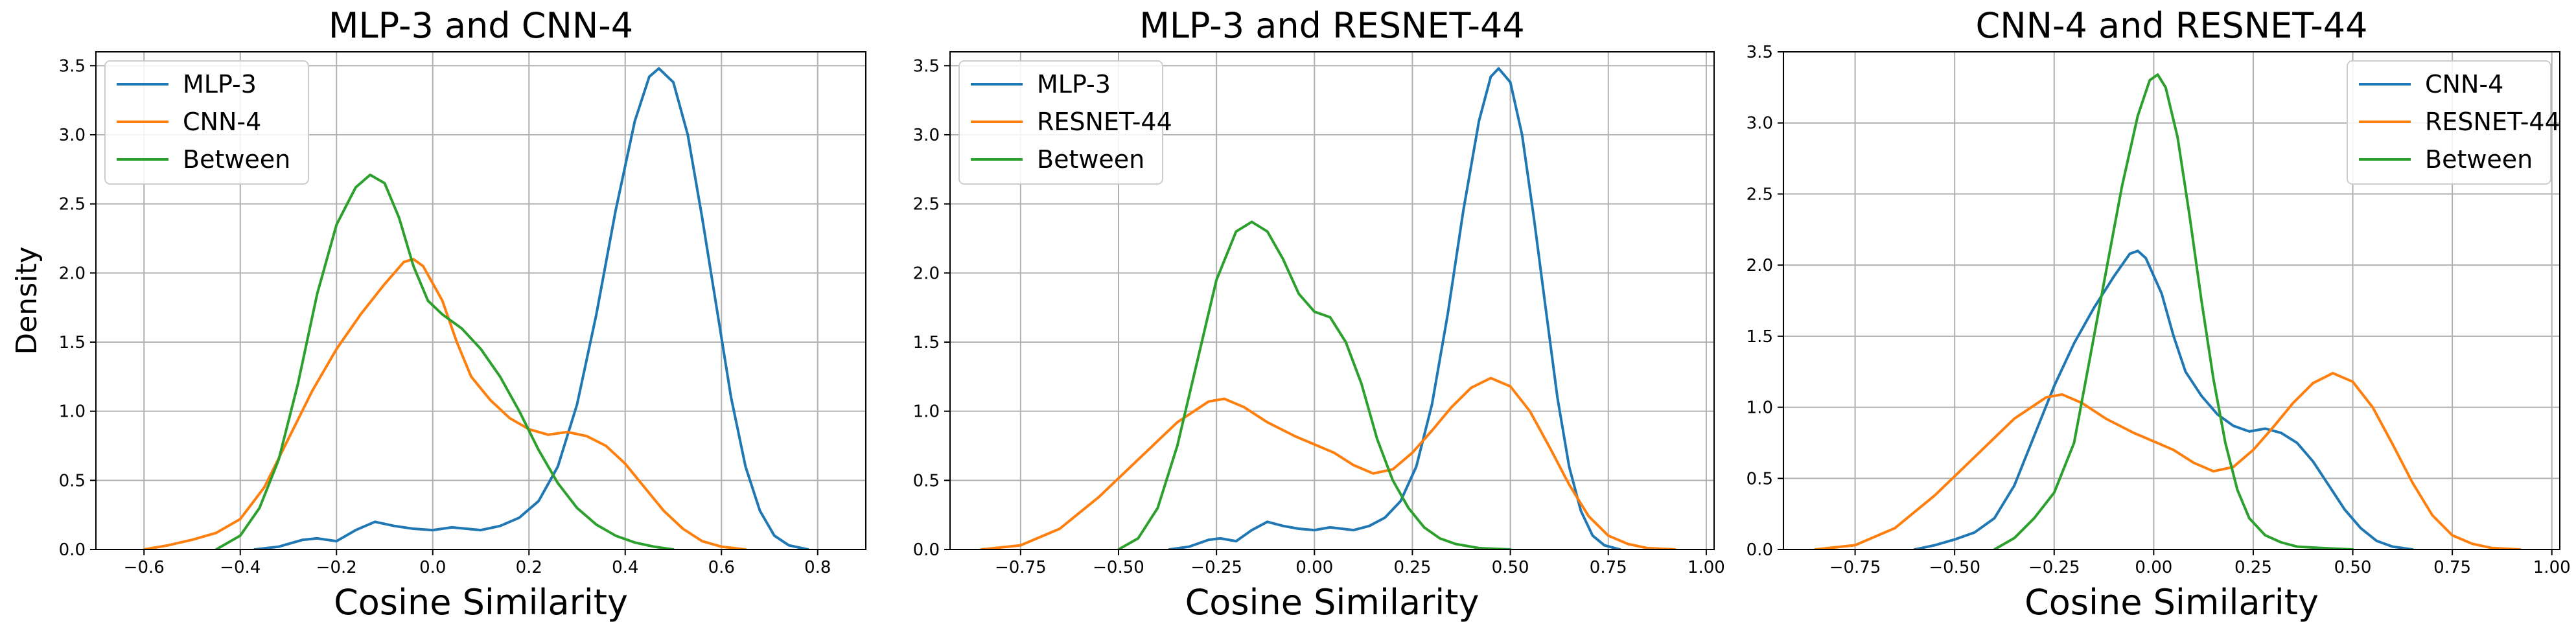 The width and height of the screenshot is (2576, 635). Describe the element at coordinates (2172, 25) in the screenshot. I see `chart-title: CNN-4 and RESNET-44` at that location.